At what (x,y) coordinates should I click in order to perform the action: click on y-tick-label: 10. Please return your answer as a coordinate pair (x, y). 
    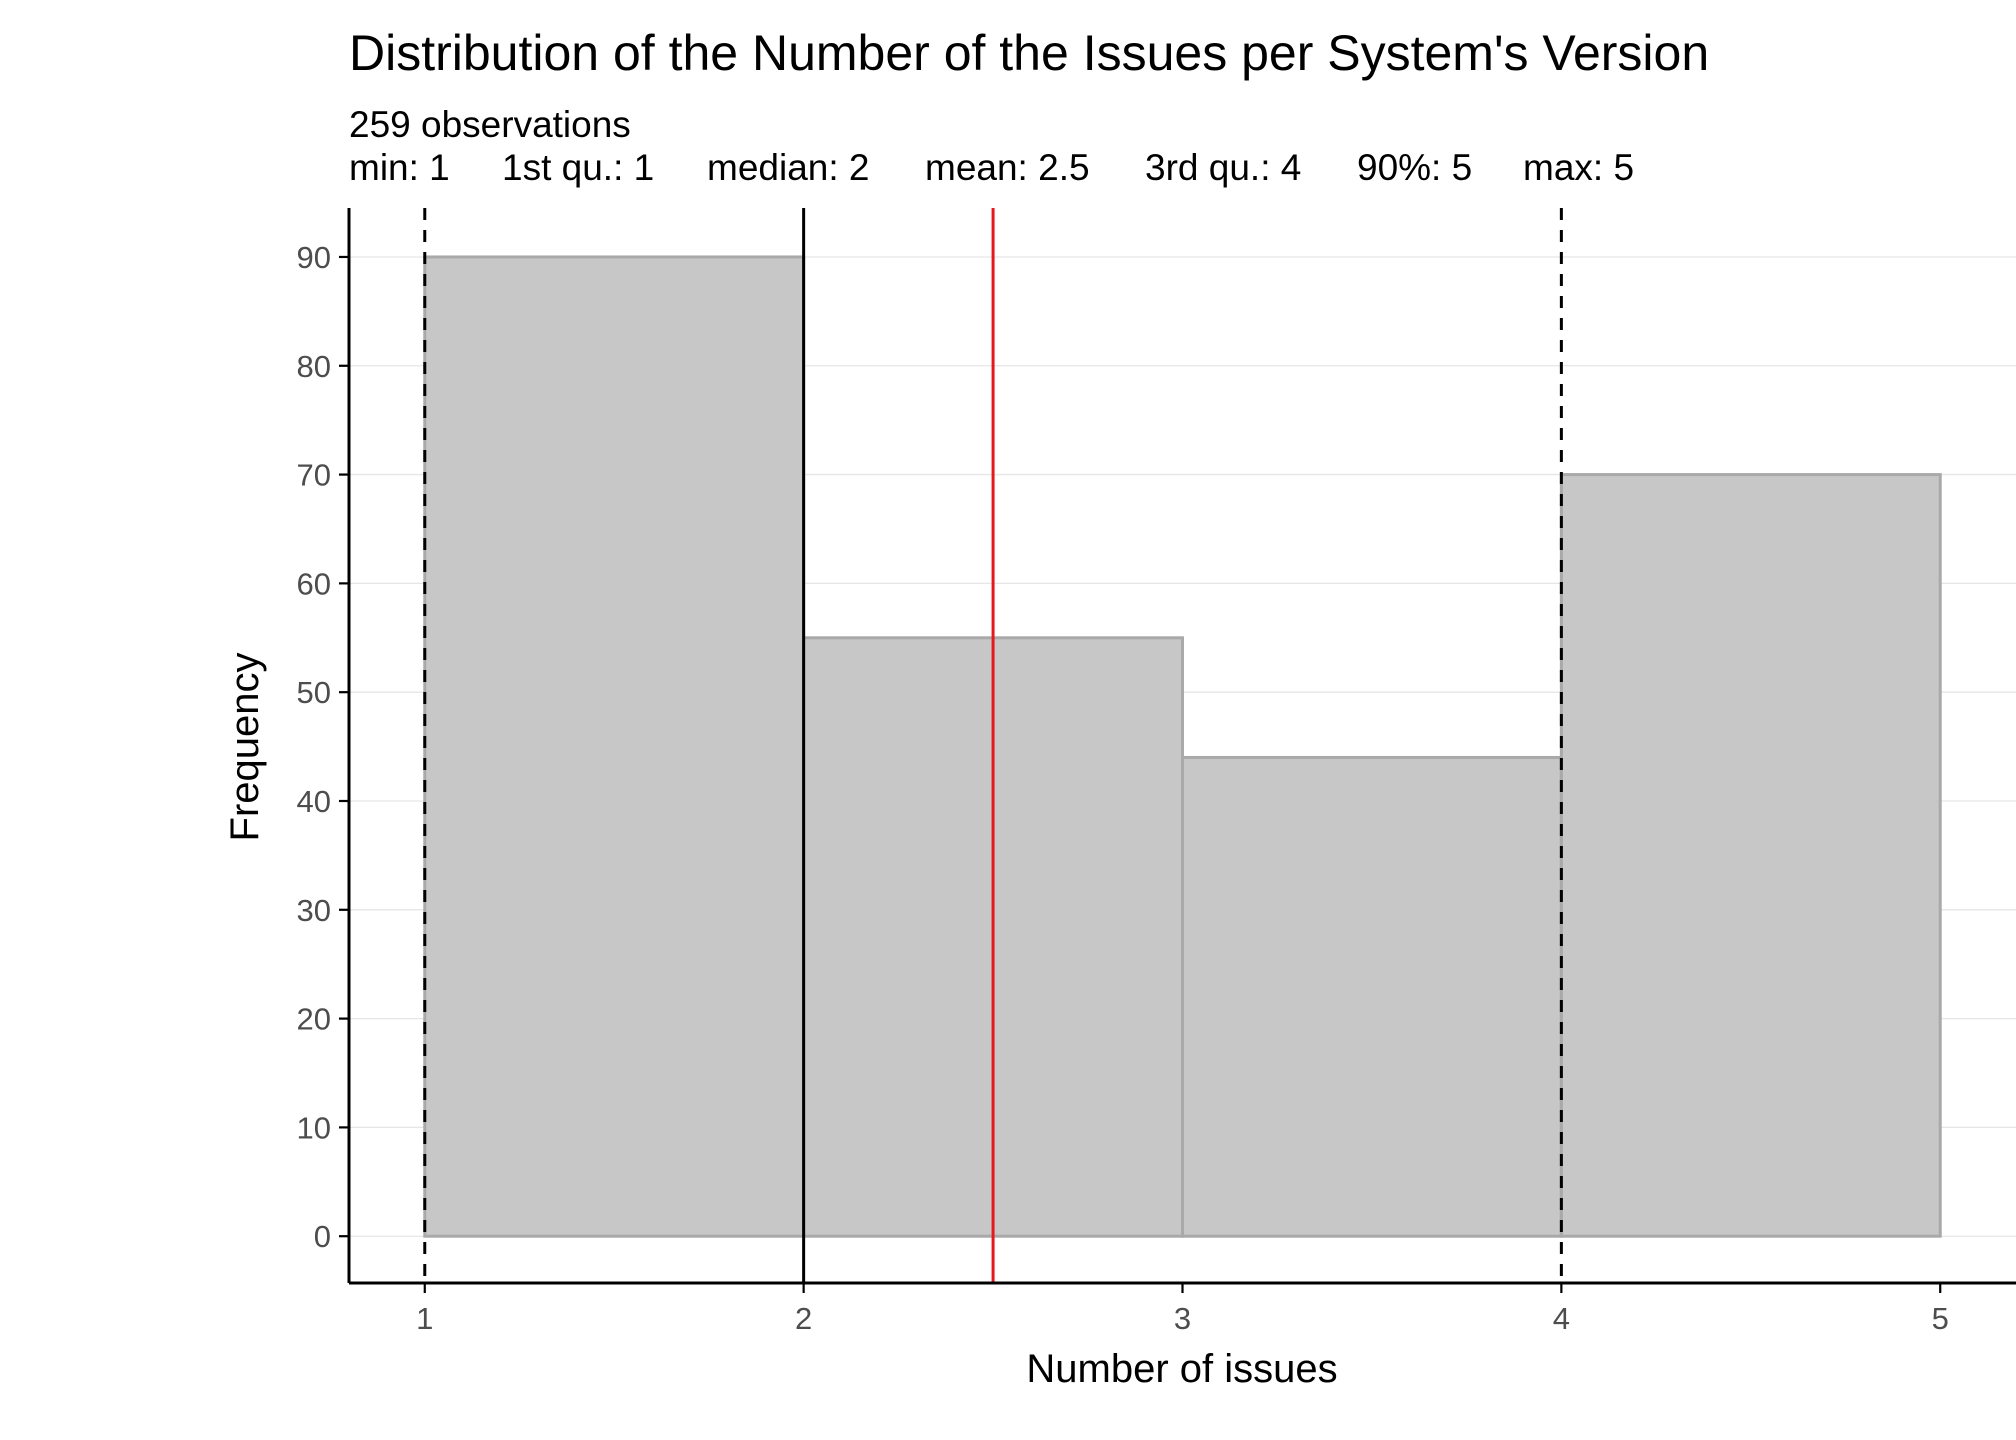
    Looking at the image, I should click on (314, 1127).